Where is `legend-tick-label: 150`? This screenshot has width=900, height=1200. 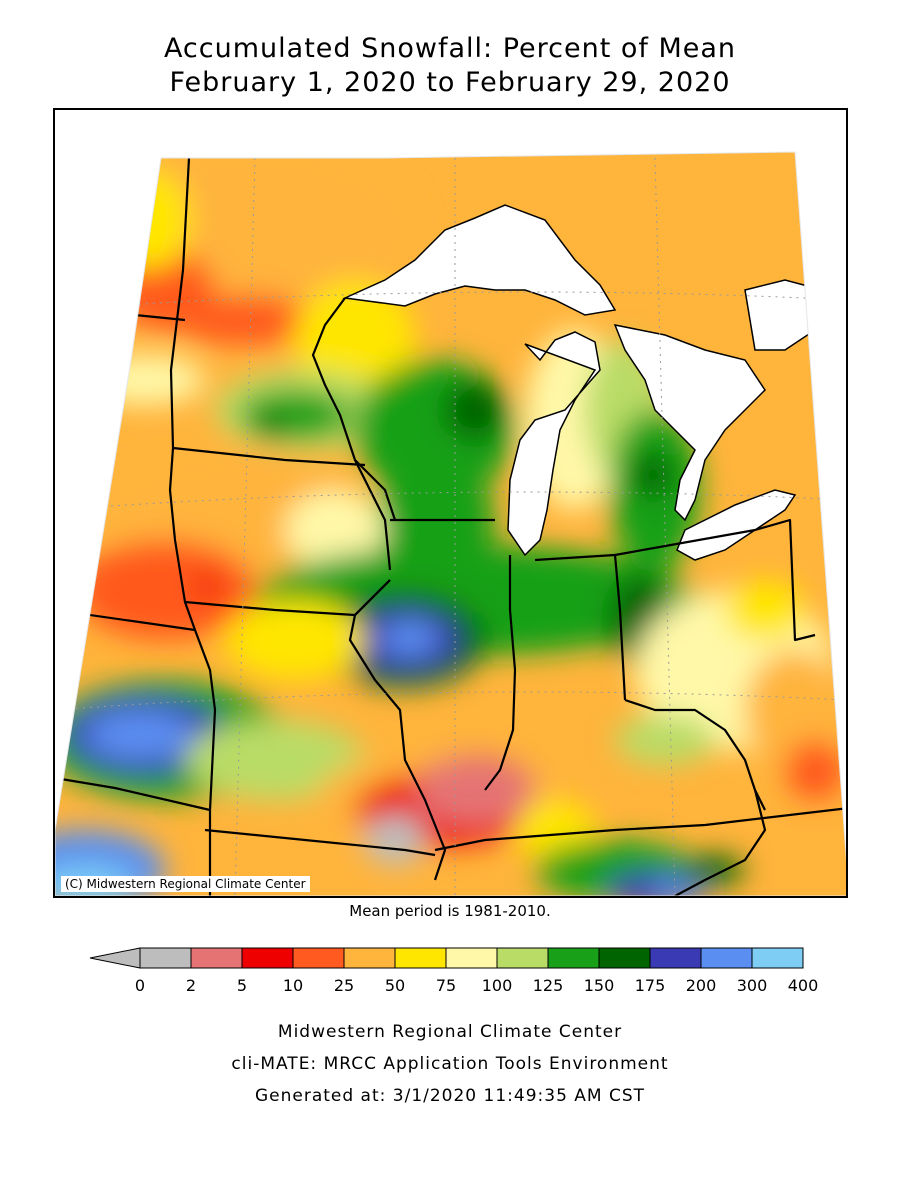
legend-tick-label: 150 is located at coordinates (599, 985).